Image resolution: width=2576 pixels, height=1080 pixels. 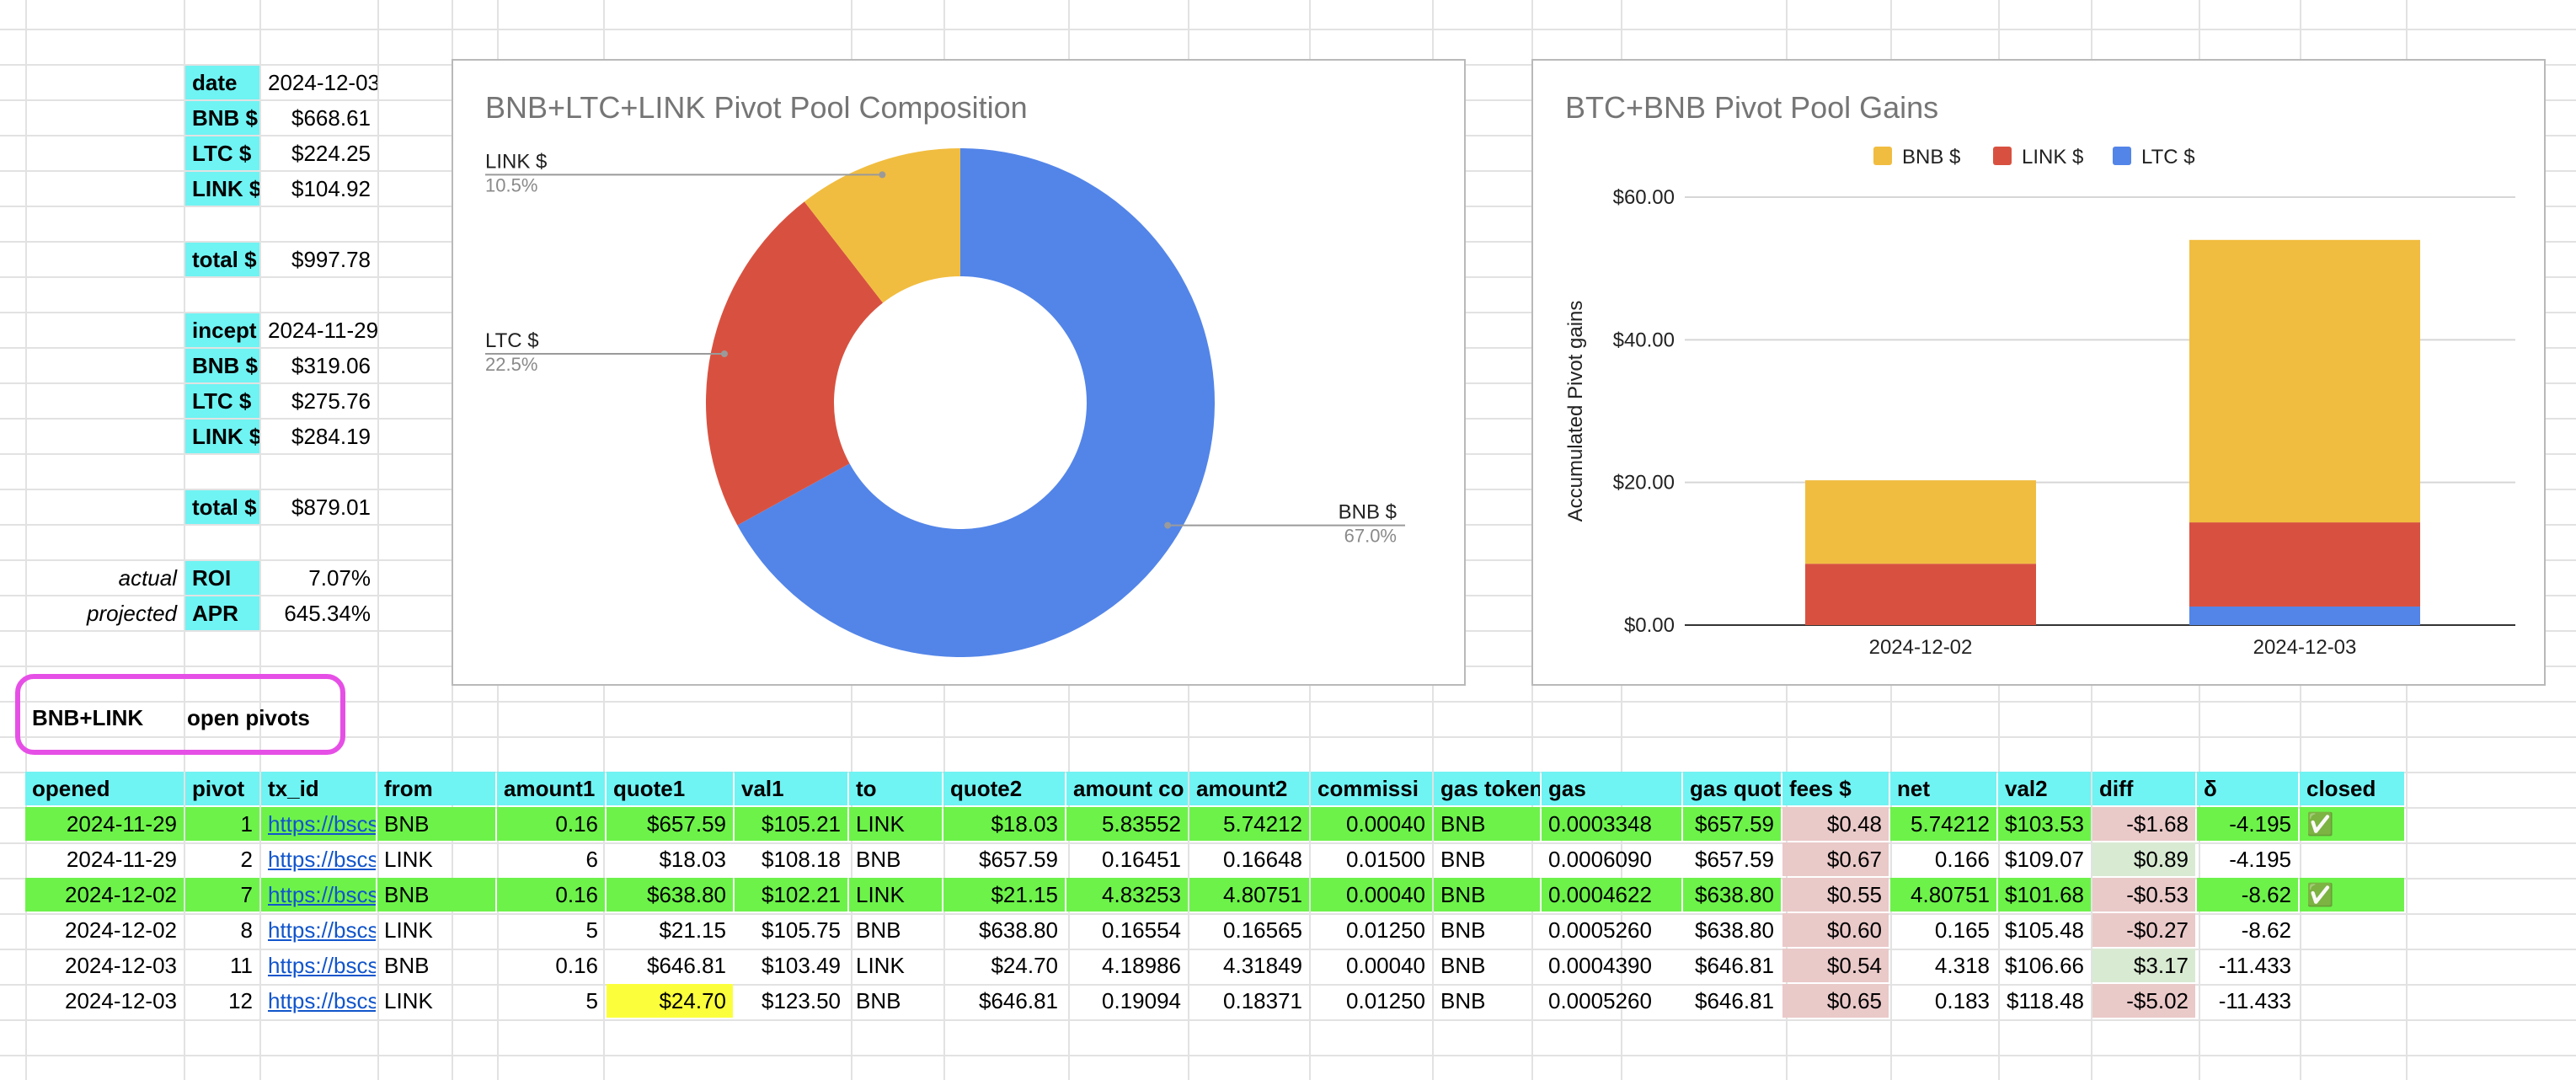 What do you see at coordinates (1611, 824) in the screenshot?
I see `table-cell-gas: 0.0003348` at bounding box center [1611, 824].